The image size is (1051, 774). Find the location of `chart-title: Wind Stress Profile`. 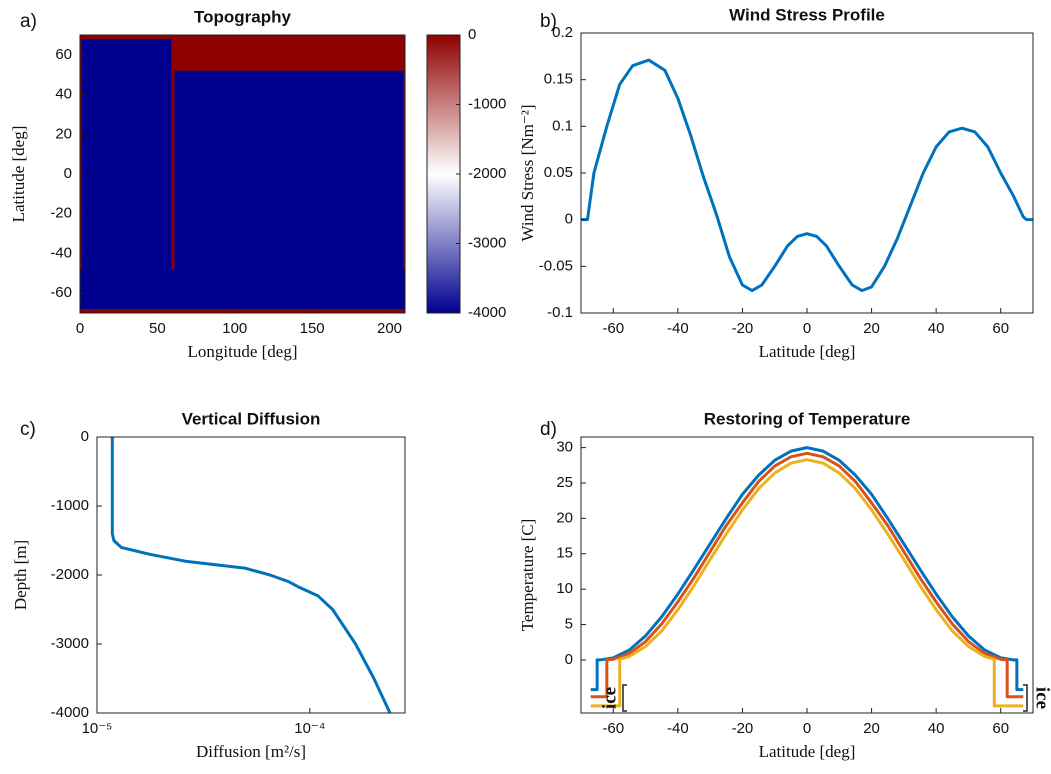

chart-title: Wind Stress Profile is located at coordinates (807, 14).